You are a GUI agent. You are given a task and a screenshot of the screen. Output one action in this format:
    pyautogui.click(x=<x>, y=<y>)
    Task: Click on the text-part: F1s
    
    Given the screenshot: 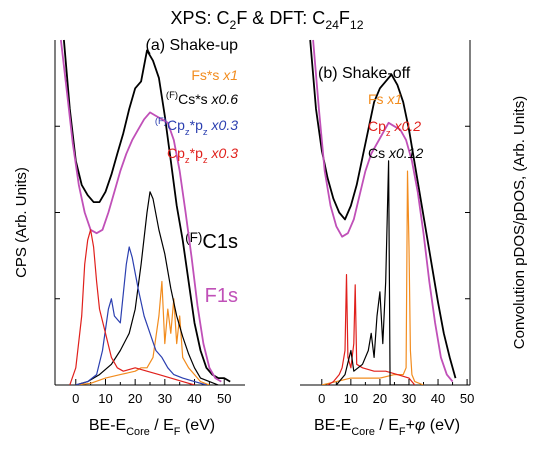 What is the action you would take?
    pyautogui.click(x=221, y=296)
    